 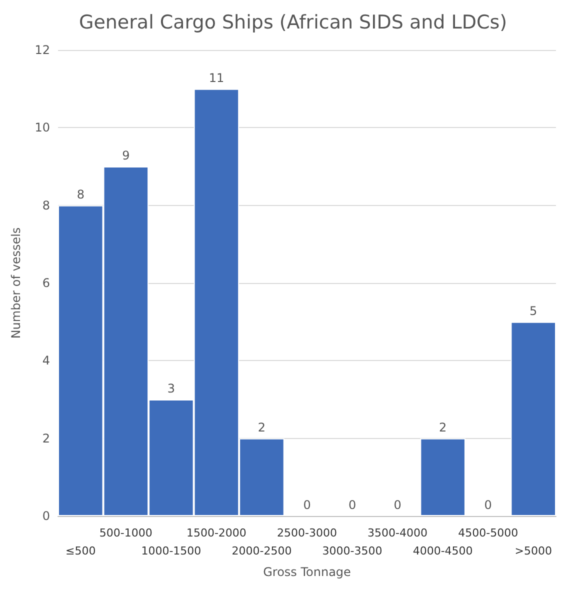 What do you see at coordinates (46, 438) in the screenshot?
I see `y-tick-label: 2` at bounding box center [46, 438].